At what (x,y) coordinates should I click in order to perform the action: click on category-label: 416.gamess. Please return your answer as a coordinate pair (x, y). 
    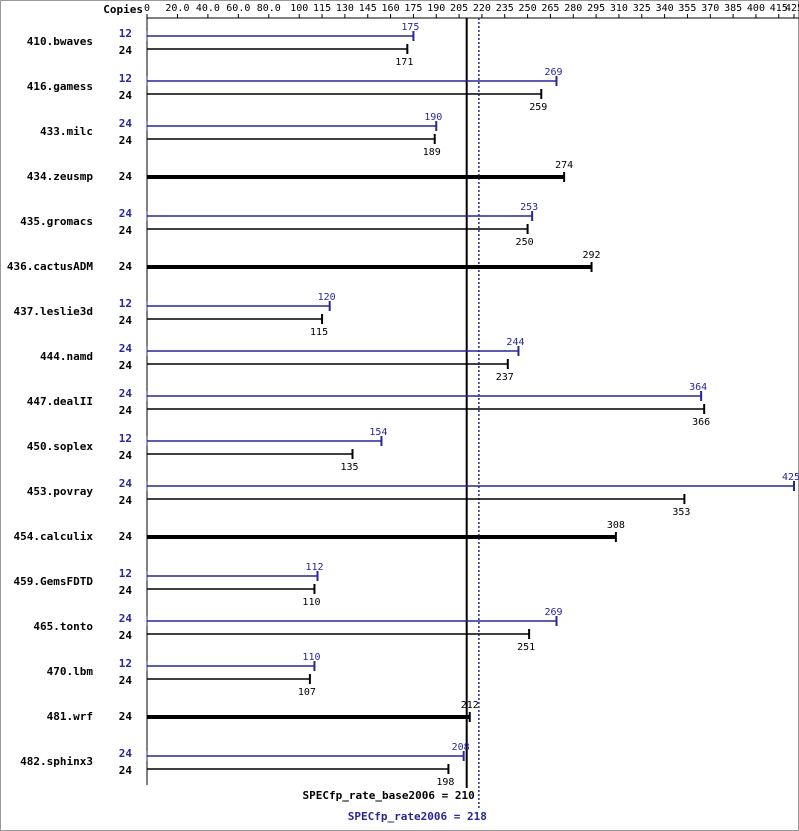
    Looking at the image, I should click on (60, 86).